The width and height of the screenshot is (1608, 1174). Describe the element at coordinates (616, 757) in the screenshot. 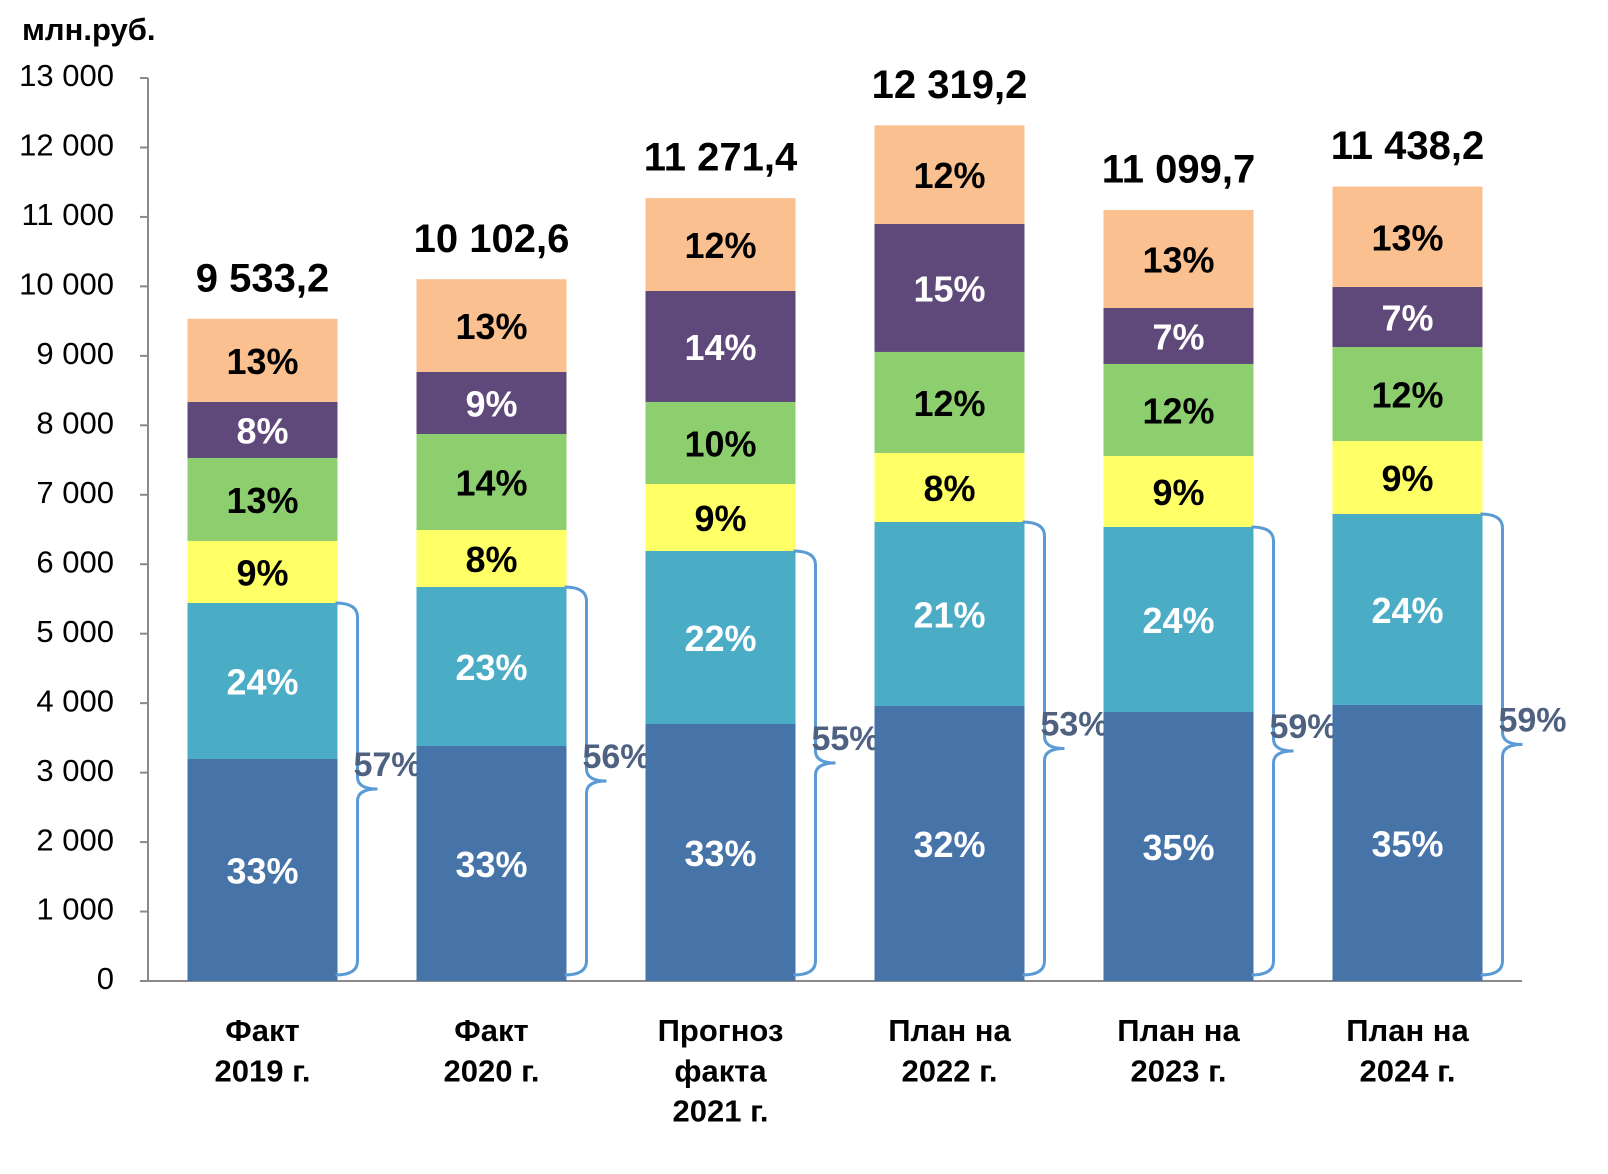

I see `bracket-label: 56%` at that location.